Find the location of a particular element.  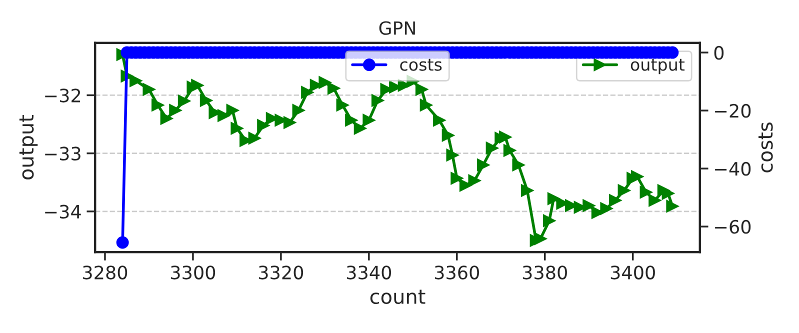

x-tick-label: 3280 is located at coordinates (105, 273).